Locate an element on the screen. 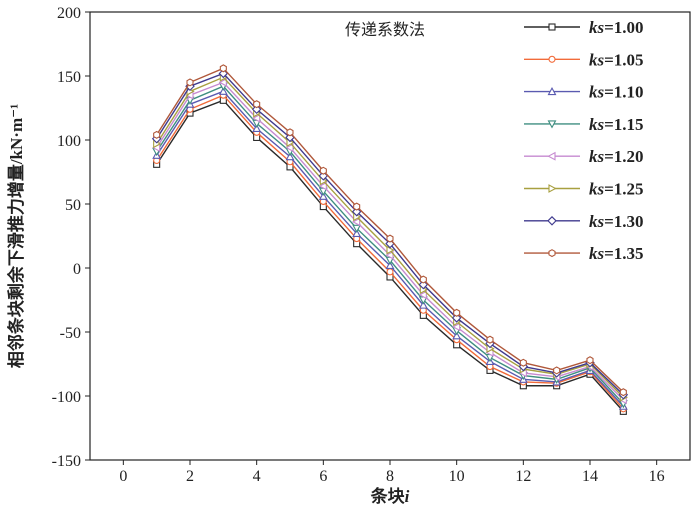 The height and width of the screenshot is (515, 700). legend-item: ks=1.15 is located at coordinates (584, 124).